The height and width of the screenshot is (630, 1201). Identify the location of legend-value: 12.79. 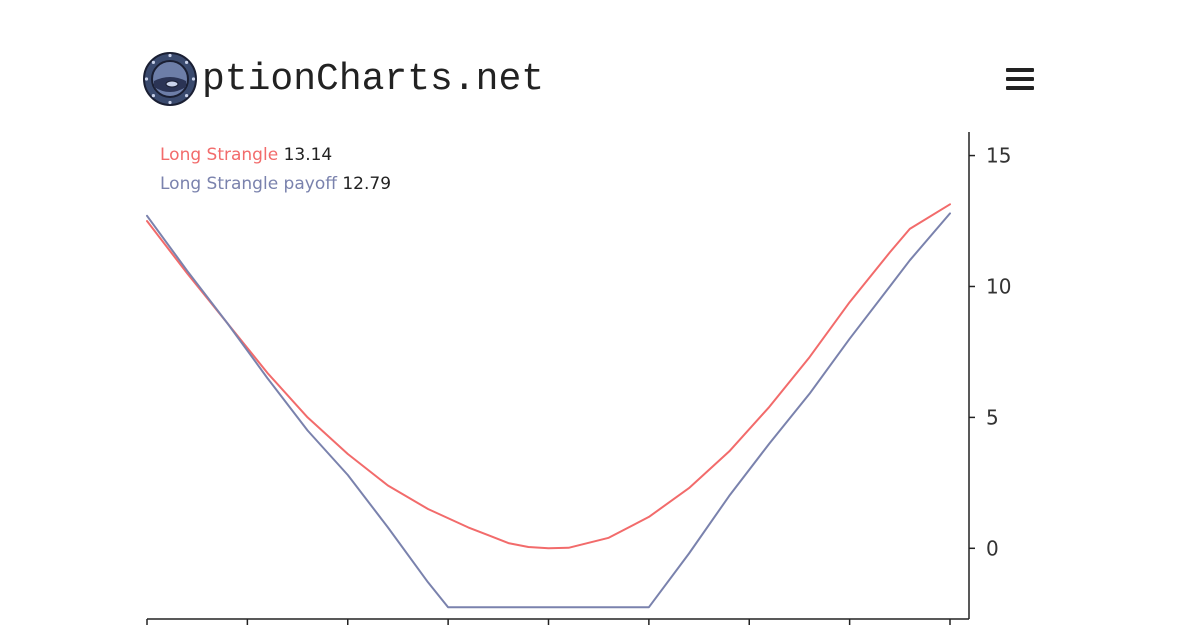
(367, 184).